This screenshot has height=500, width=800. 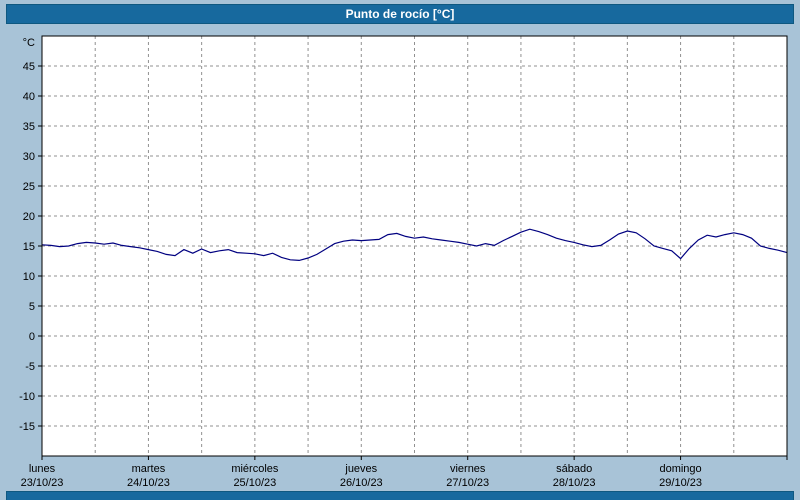 What do you see at coordinates (29, 127) in the screenshot?
I see `y-tick-label: 35` at bounding box center [29, 127].